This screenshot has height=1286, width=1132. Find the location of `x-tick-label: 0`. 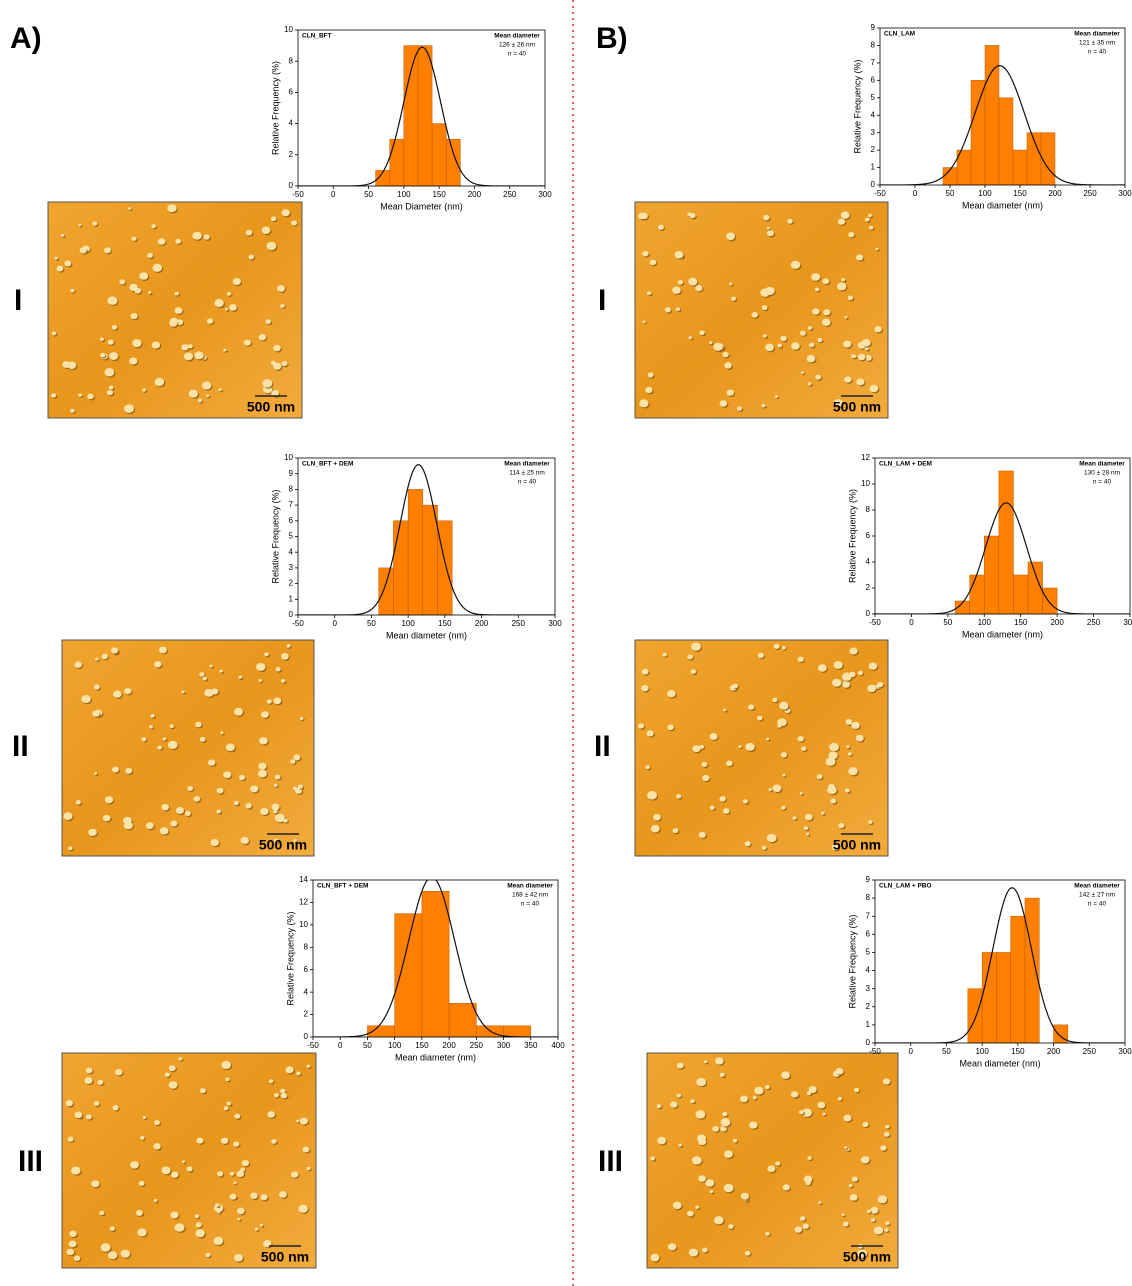

x-tick-label: 0 is located at coordinates (334, 623).